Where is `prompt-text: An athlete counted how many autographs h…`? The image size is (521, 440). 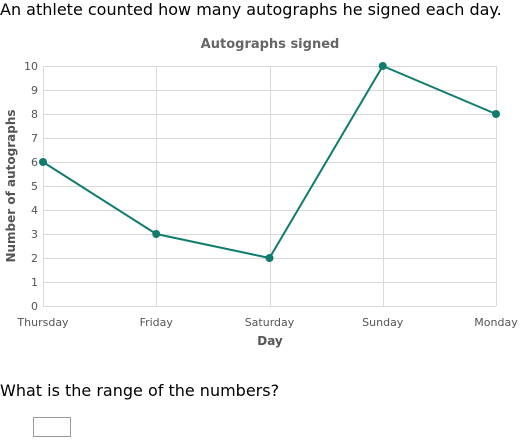
prompt-text: An athlete counted how many autographs h… is located at coordinates (251, 9).